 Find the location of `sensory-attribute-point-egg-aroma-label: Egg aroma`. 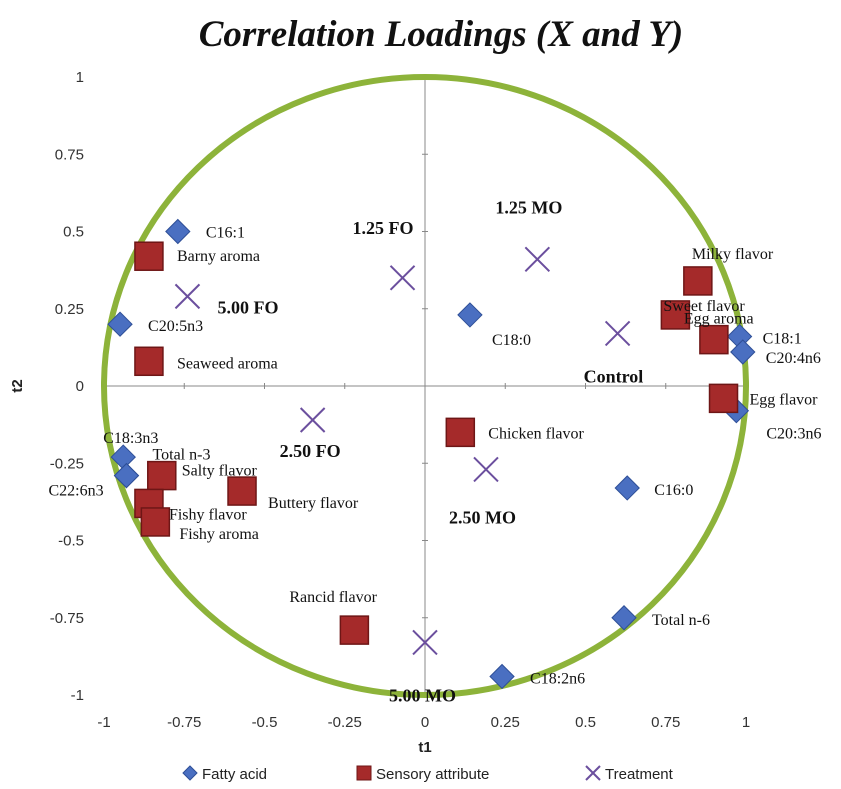

sensory-attribute-point-egg-aroma-label: Egg aroma is located at coordinates (719, 319).